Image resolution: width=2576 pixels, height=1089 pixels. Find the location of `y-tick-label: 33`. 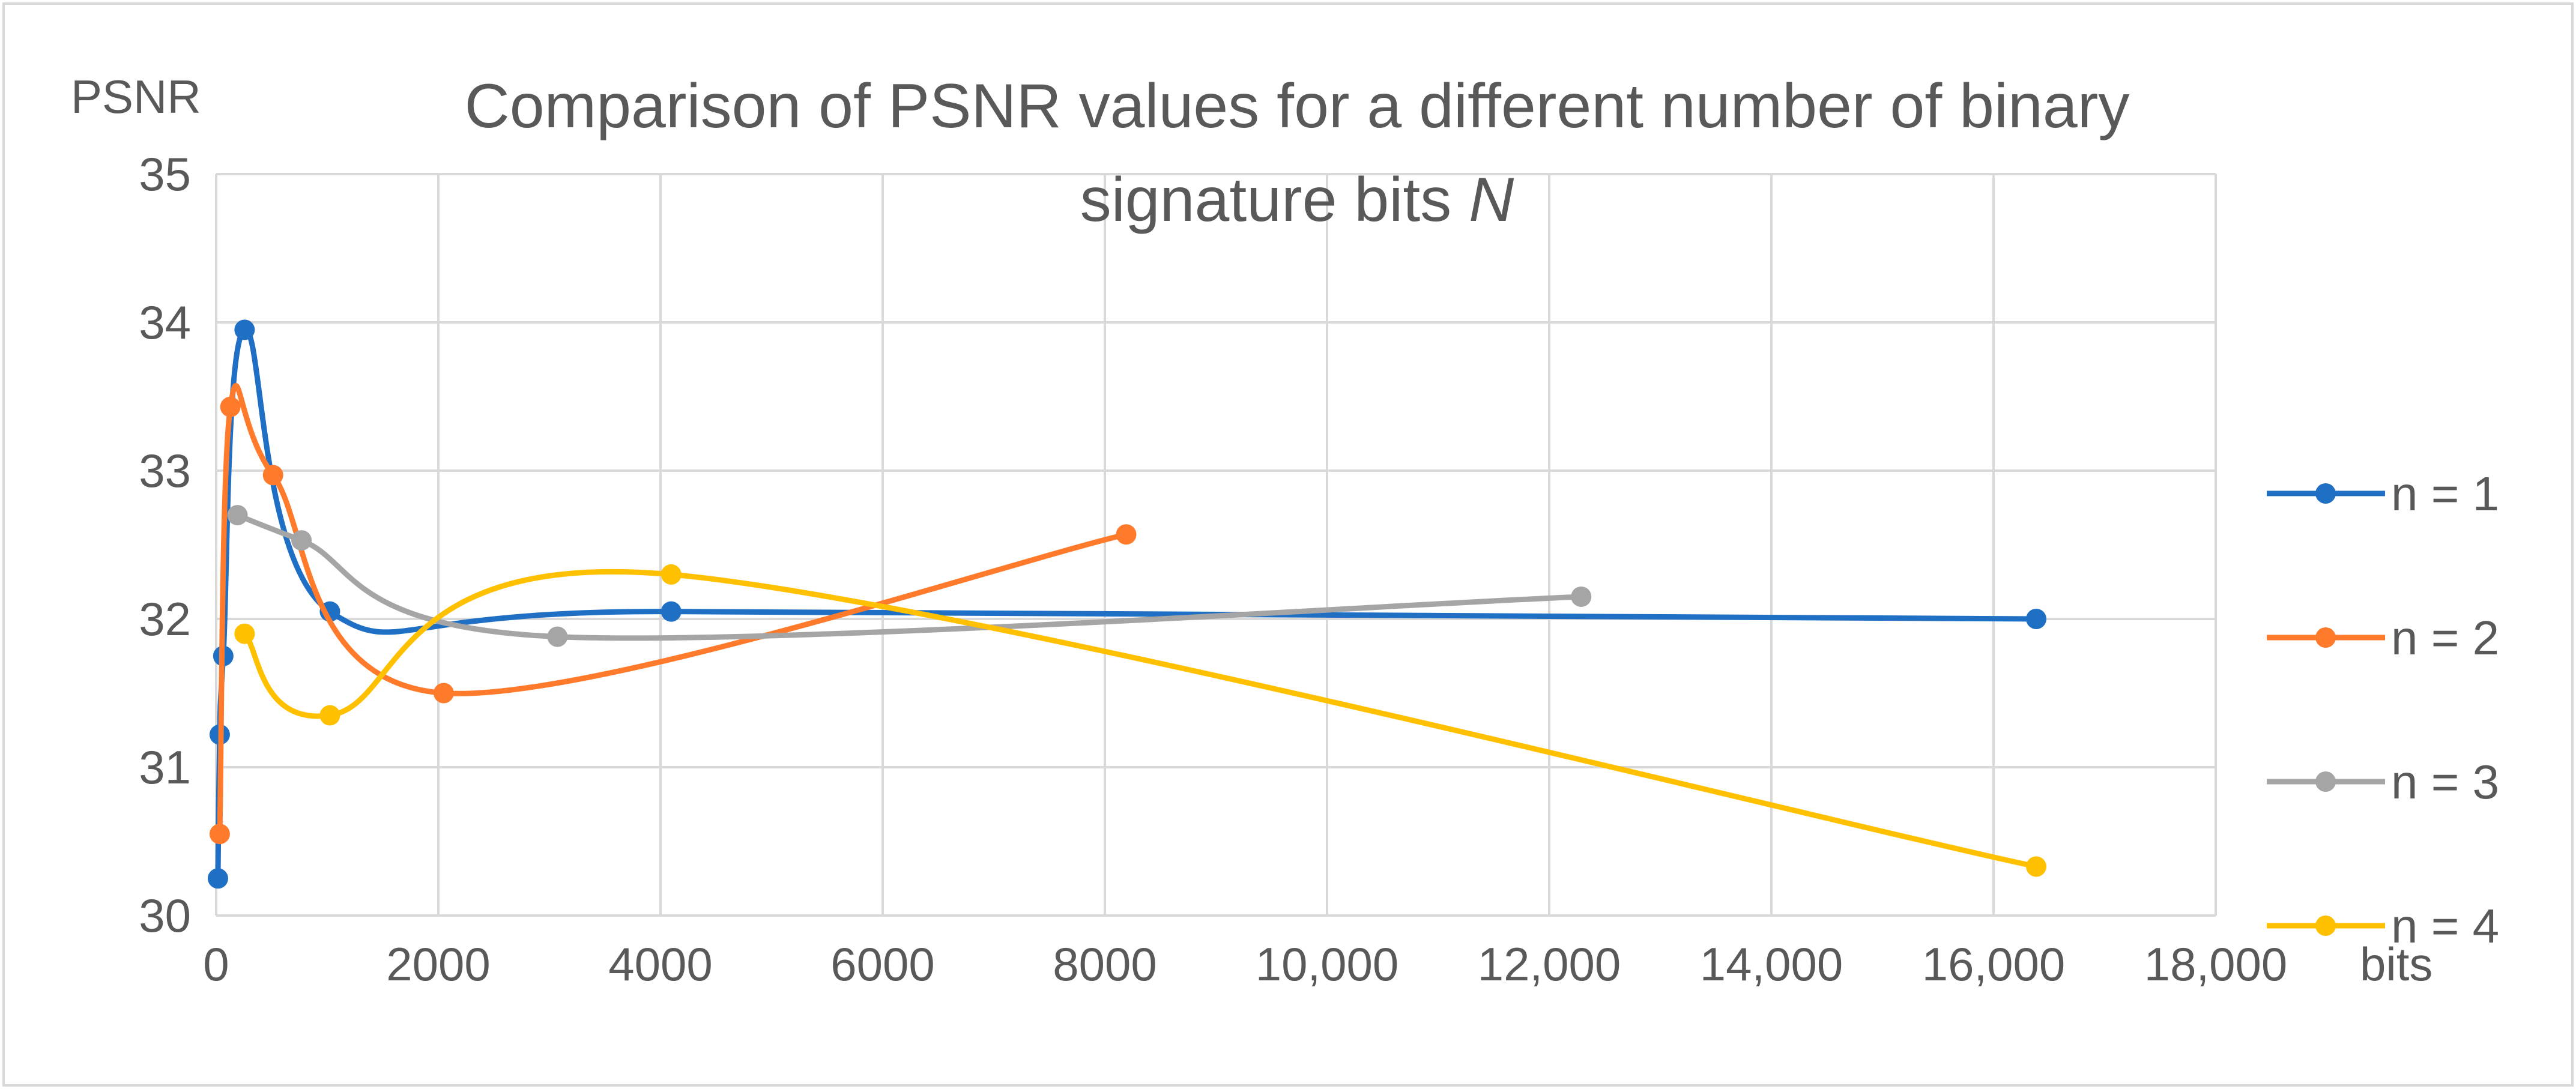

y-tick-label: 33 is located at coordinates (165, 470).